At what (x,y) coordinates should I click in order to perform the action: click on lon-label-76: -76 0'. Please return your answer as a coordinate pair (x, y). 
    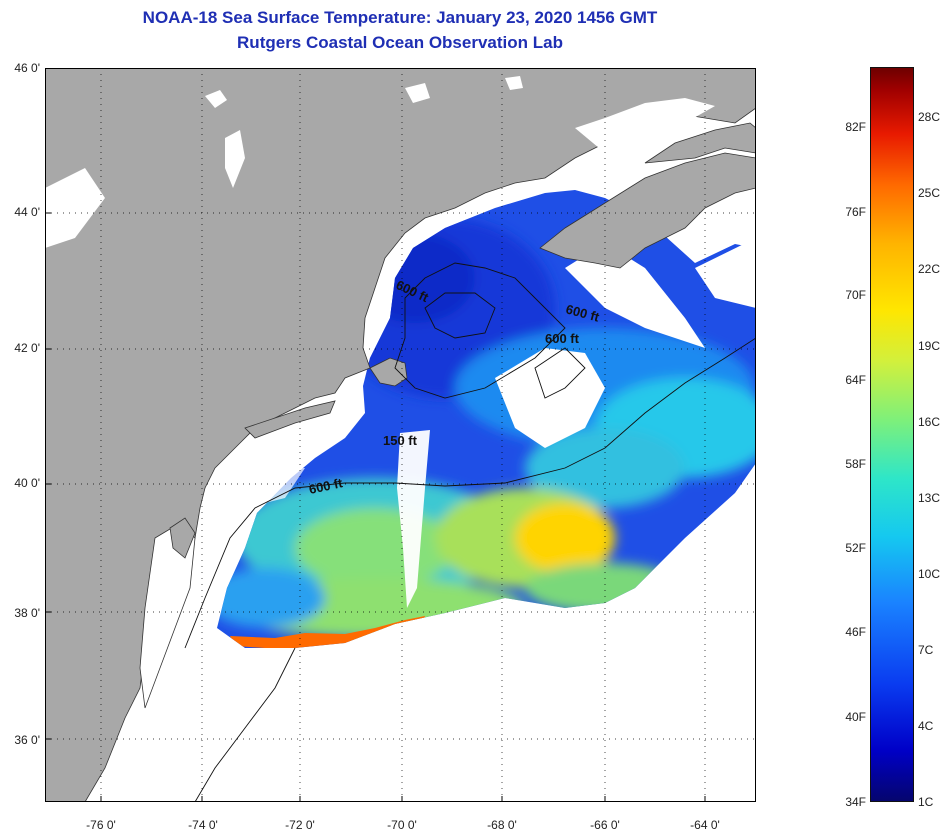
    Looking at the image, I should click on (101, 825).